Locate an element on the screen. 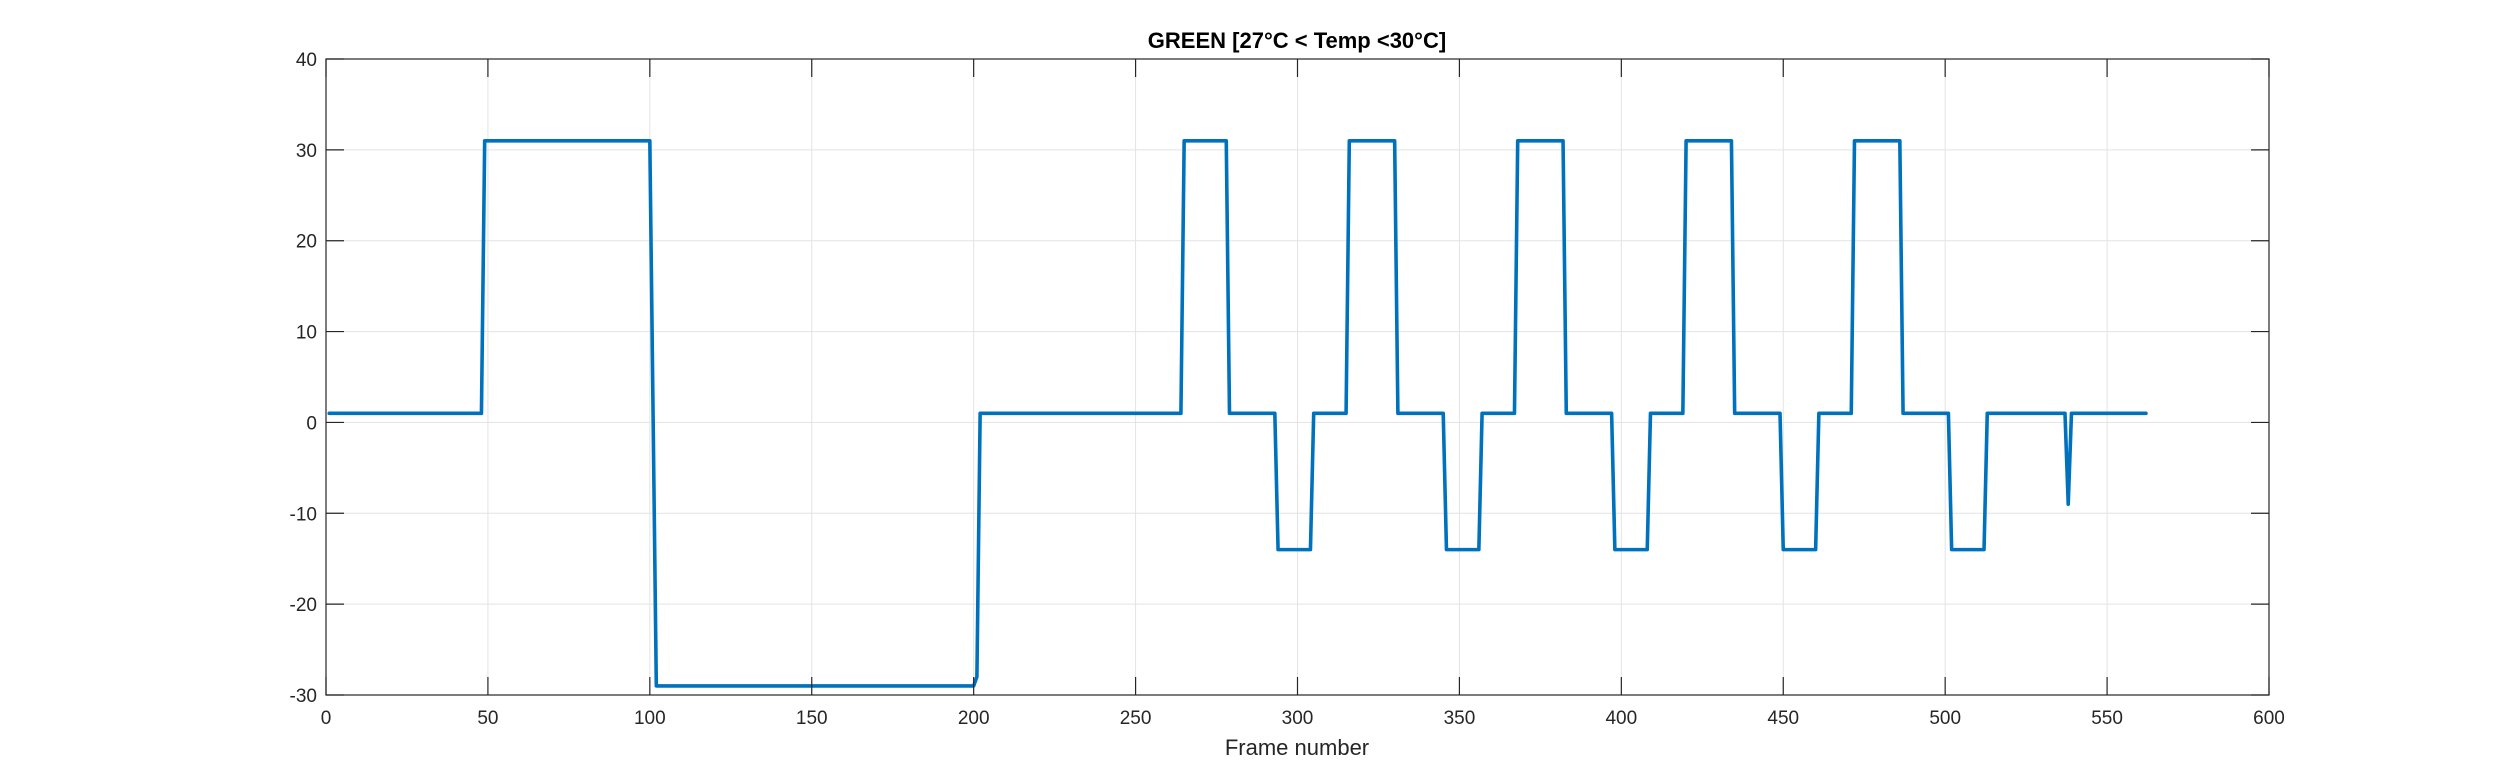  y-tick-label: 0 is located at coordinates (311, 423).